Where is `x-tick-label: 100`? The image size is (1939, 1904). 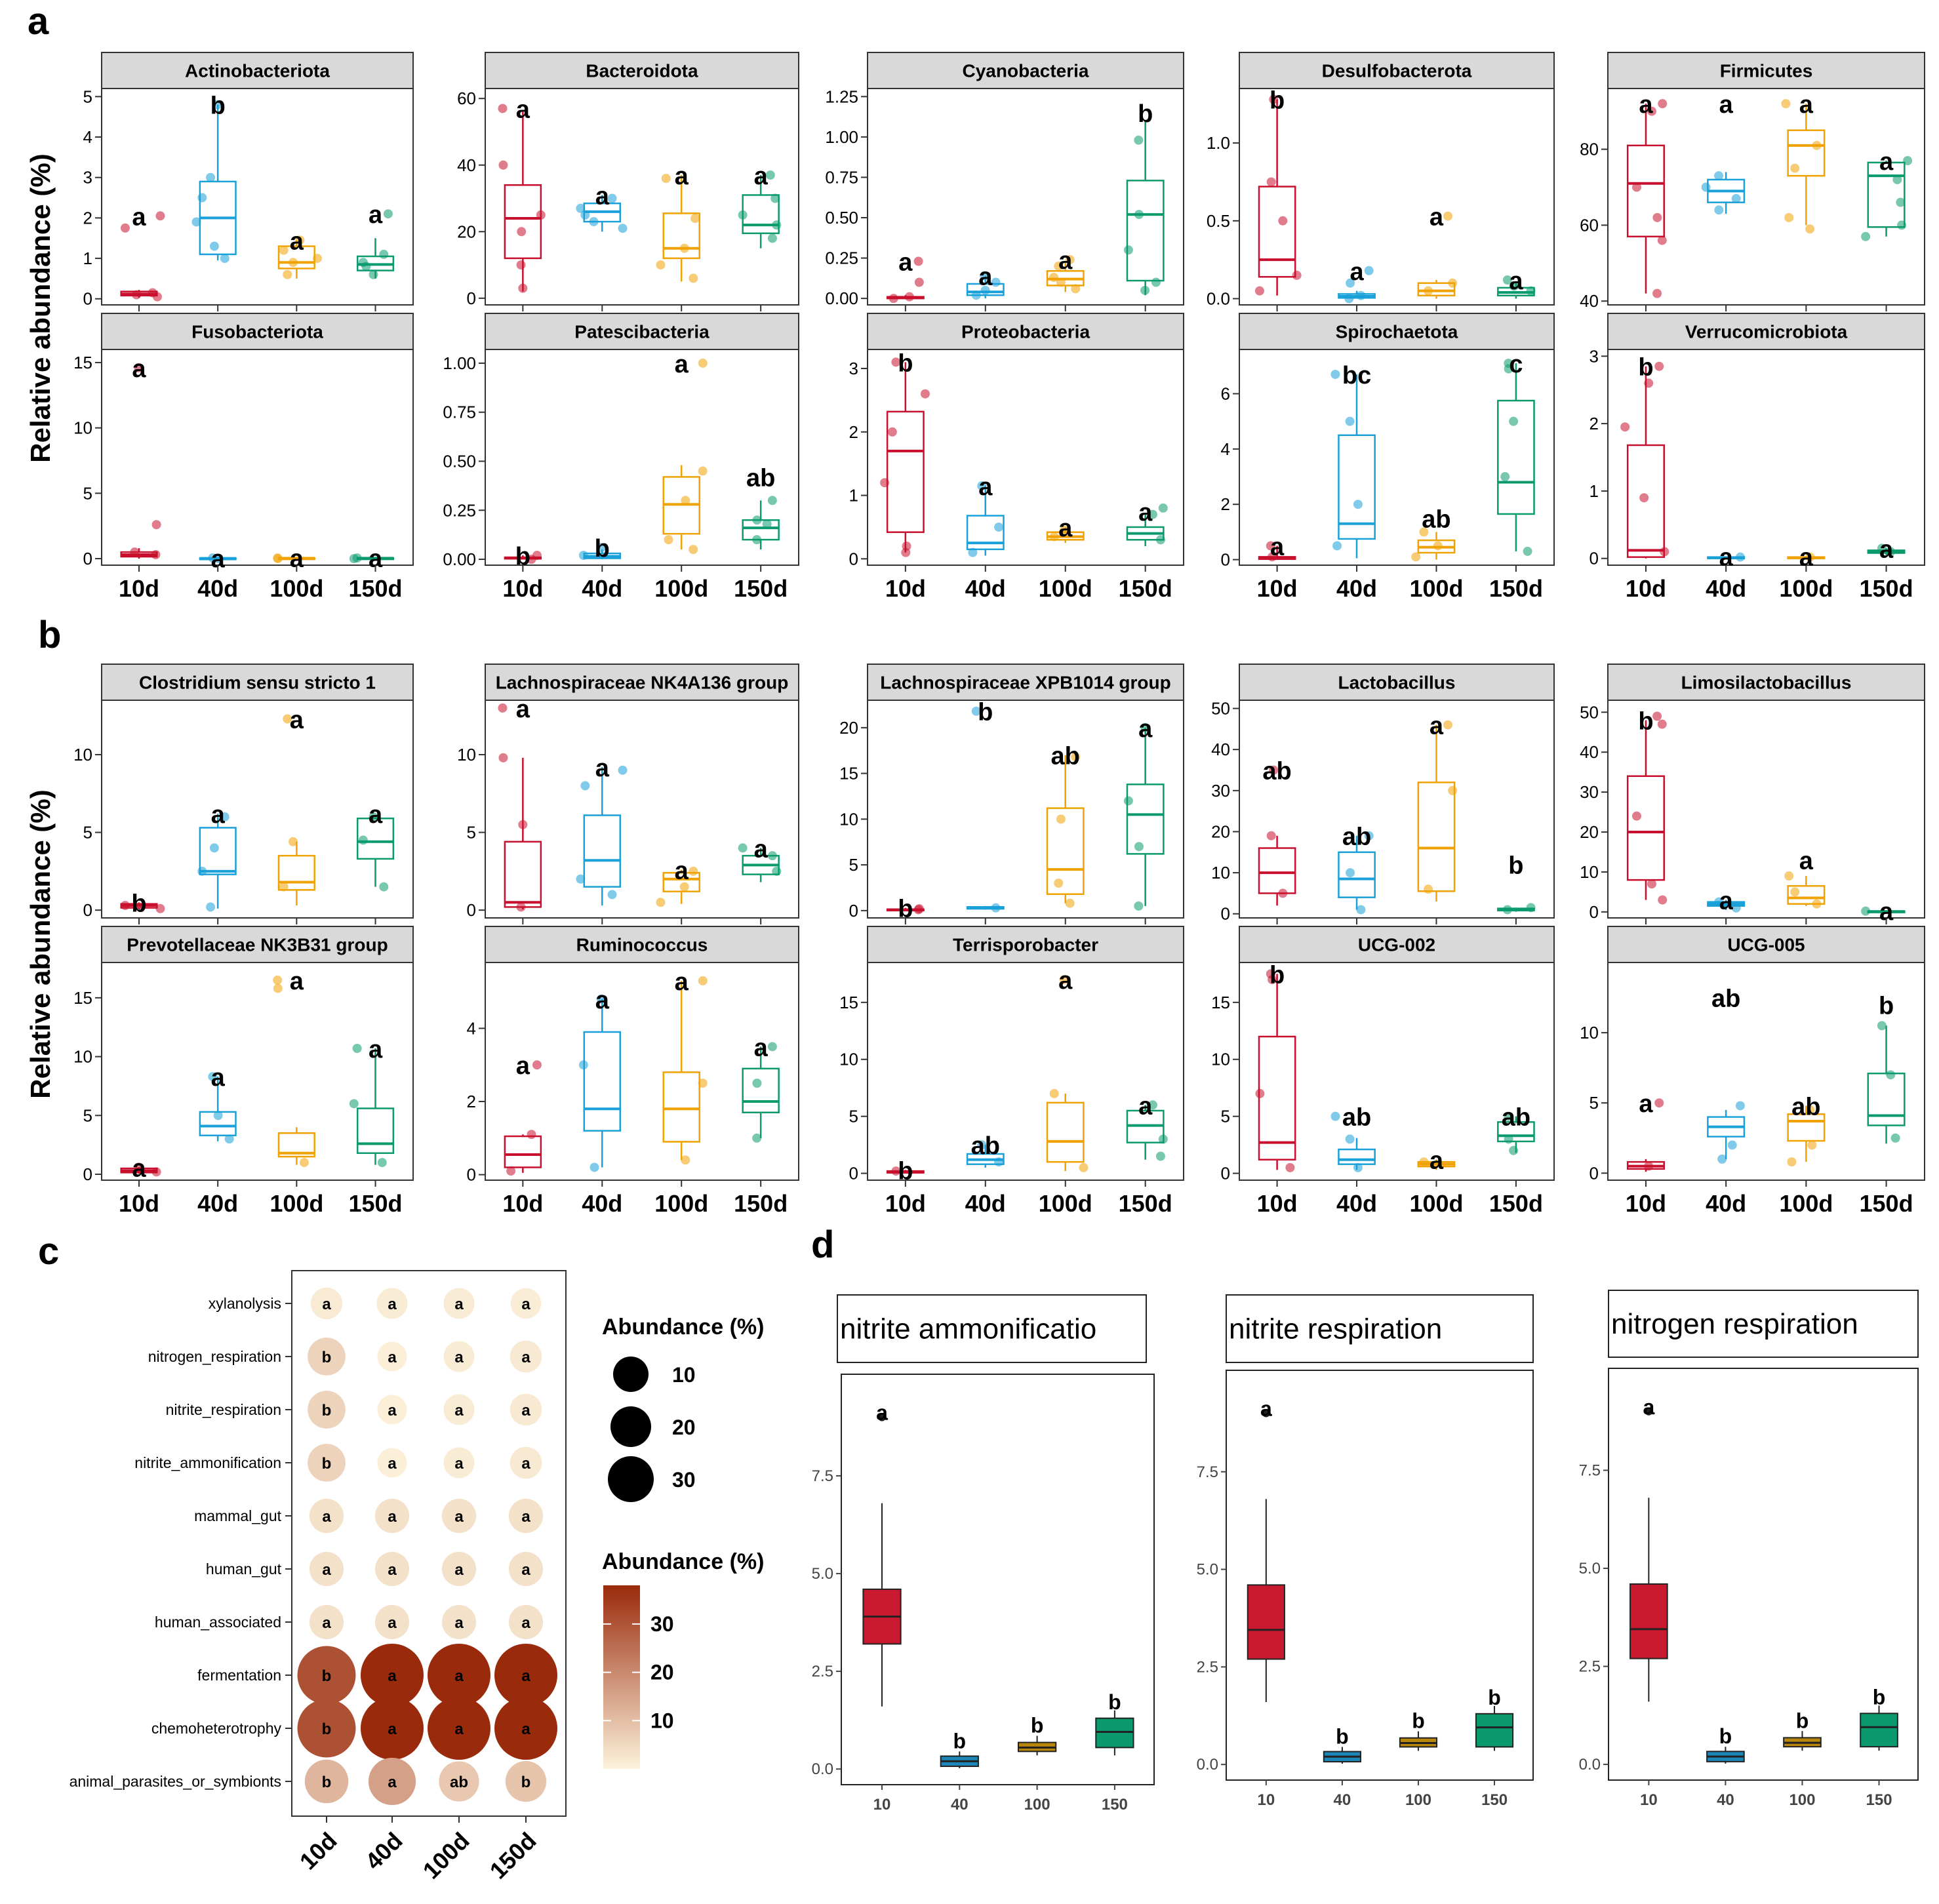 x-tick-label: 100 is located at coordinates (1418, 1800).